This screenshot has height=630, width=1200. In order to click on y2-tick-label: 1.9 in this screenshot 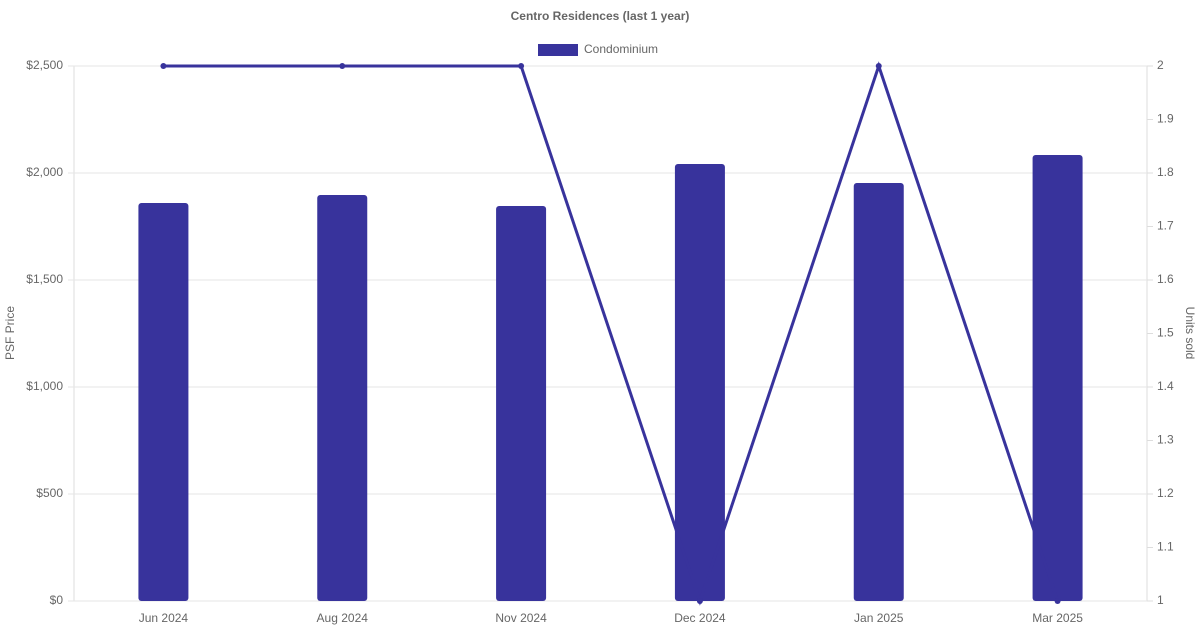, I will do `click(1165, 119)`.